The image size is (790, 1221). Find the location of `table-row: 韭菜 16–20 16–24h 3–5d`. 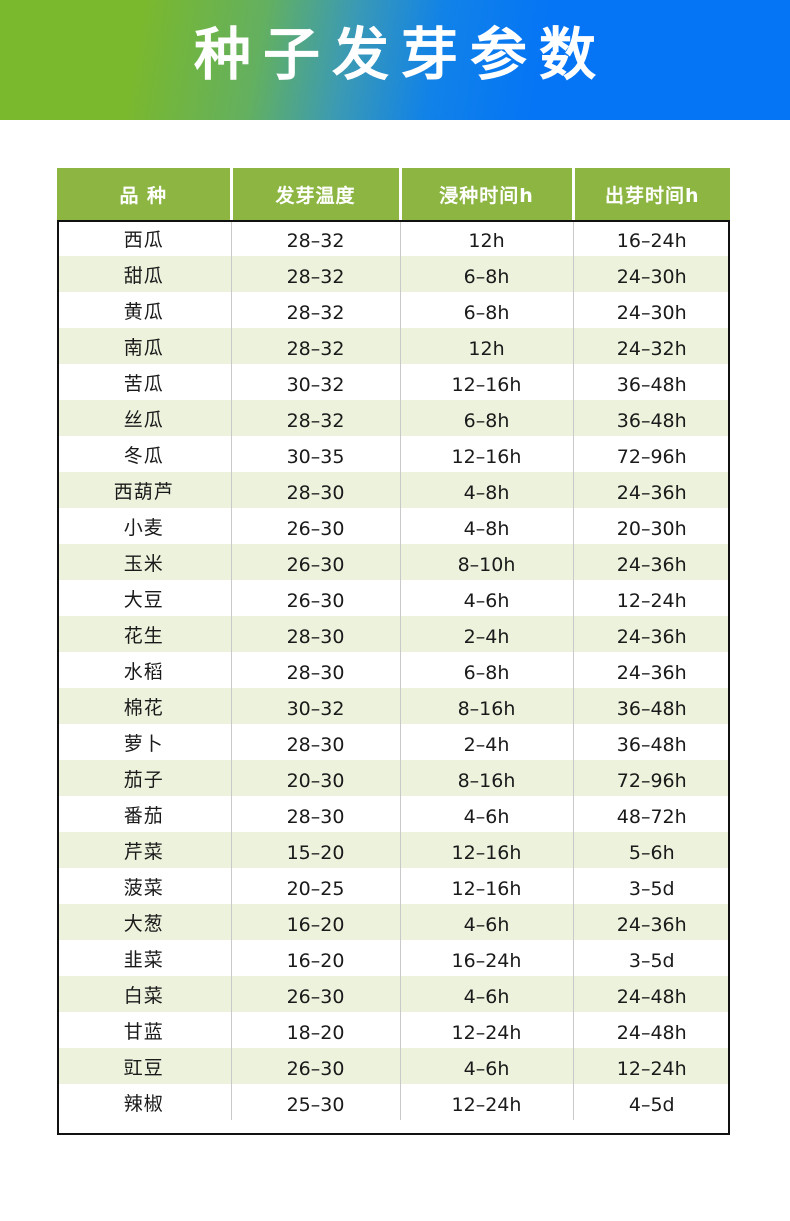

table-row: 韭菜 16–20 16–24h 3–5d is located at coordinates (393, 958).